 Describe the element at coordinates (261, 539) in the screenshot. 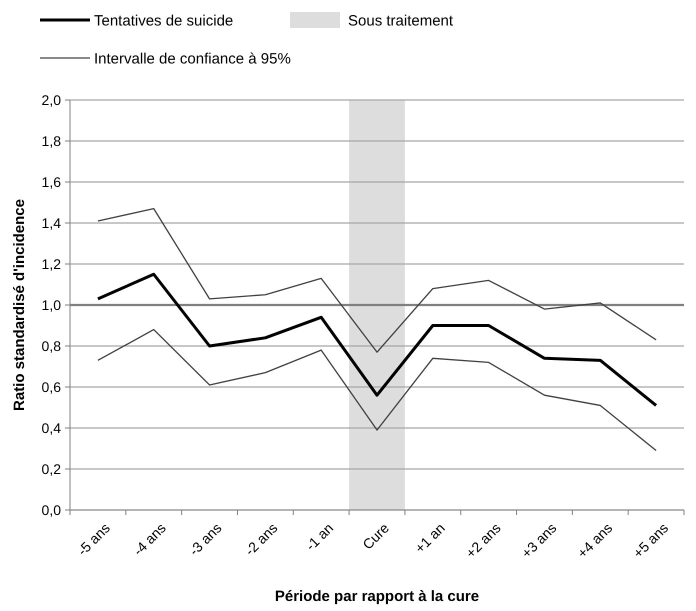

I see `x-tick-label: -2 ans` at that location.